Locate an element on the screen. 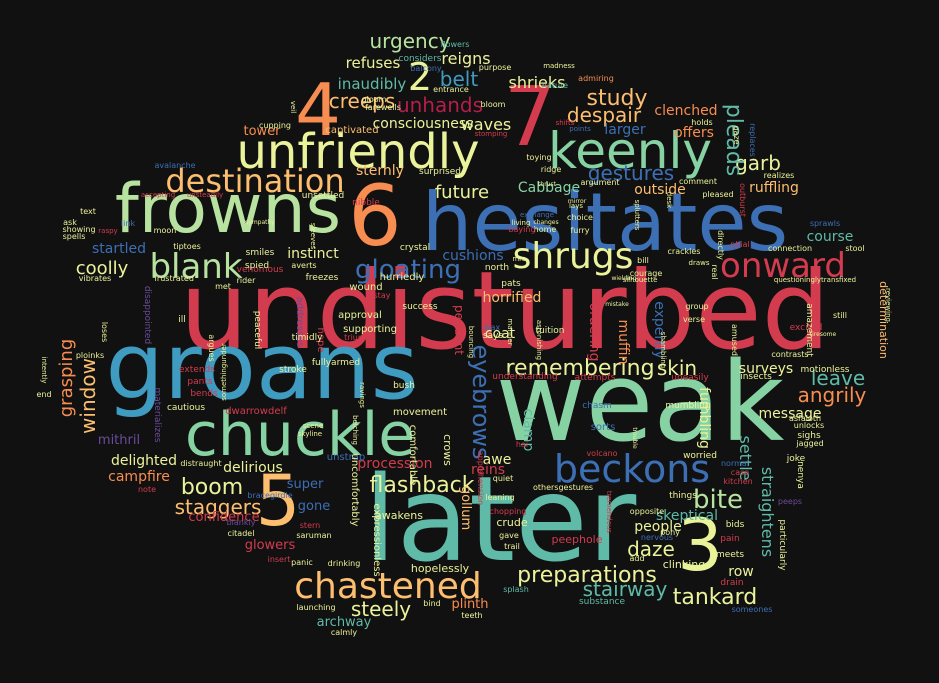  word-replaces: replaces is located at coordinates (752, 140).